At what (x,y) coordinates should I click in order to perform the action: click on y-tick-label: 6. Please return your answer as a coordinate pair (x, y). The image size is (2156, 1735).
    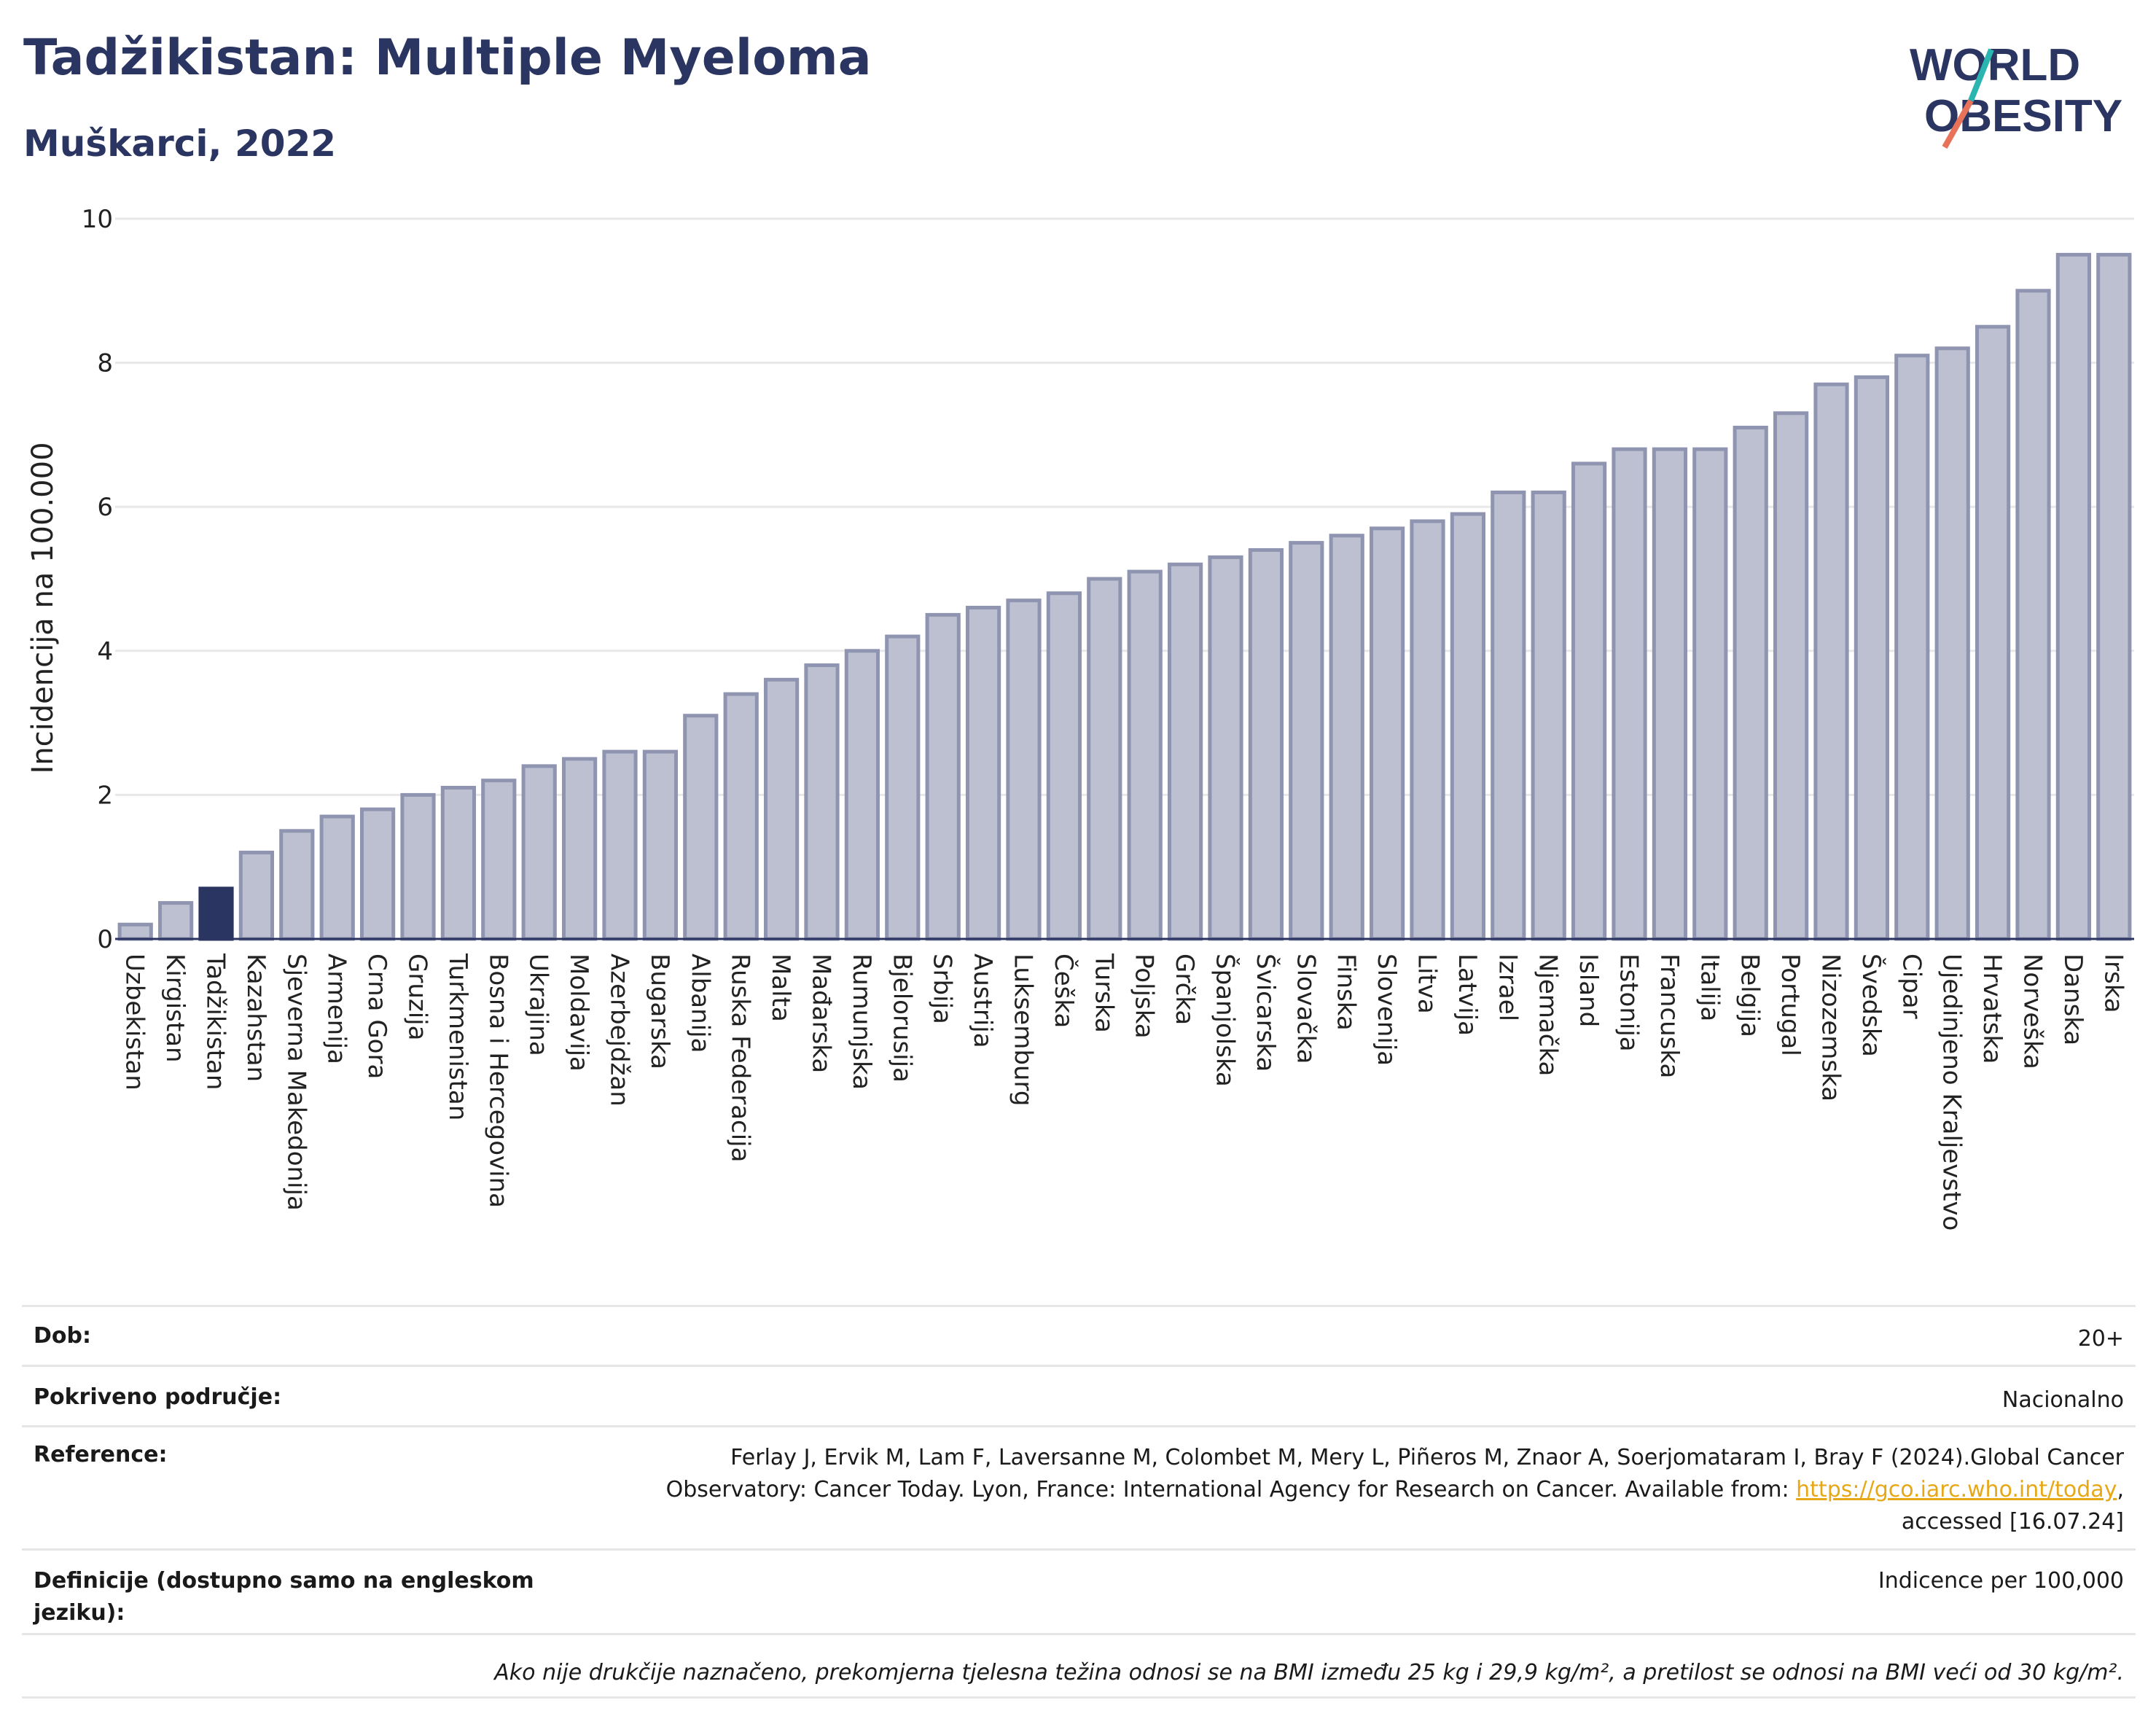
    Looking at the image, I should click on (105, 508).